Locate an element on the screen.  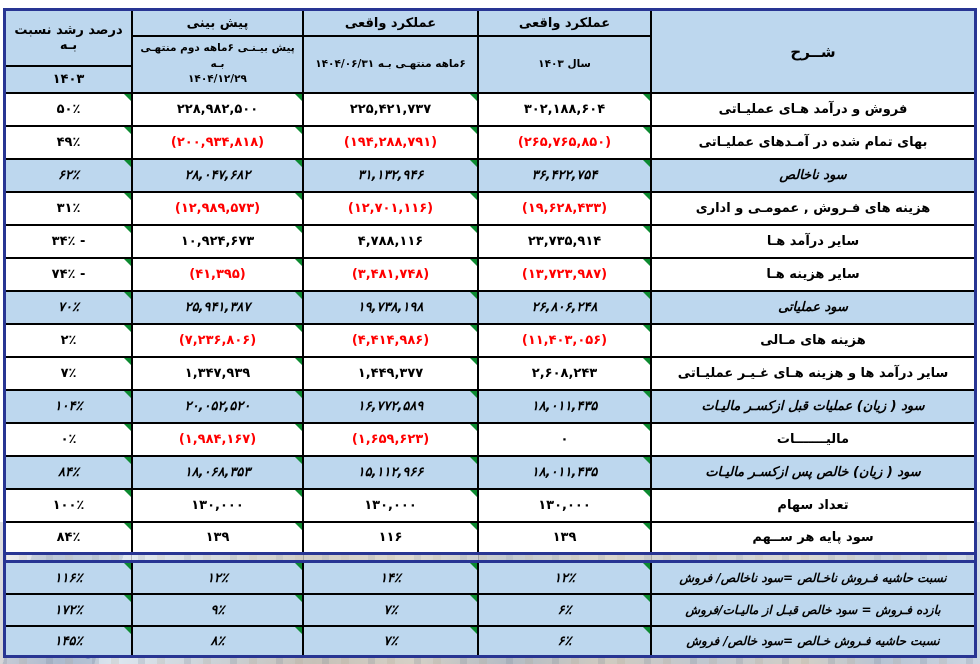
actual-6m-cell: ۱۳۰,۰۰۰ is located at coordinates (389, 505).